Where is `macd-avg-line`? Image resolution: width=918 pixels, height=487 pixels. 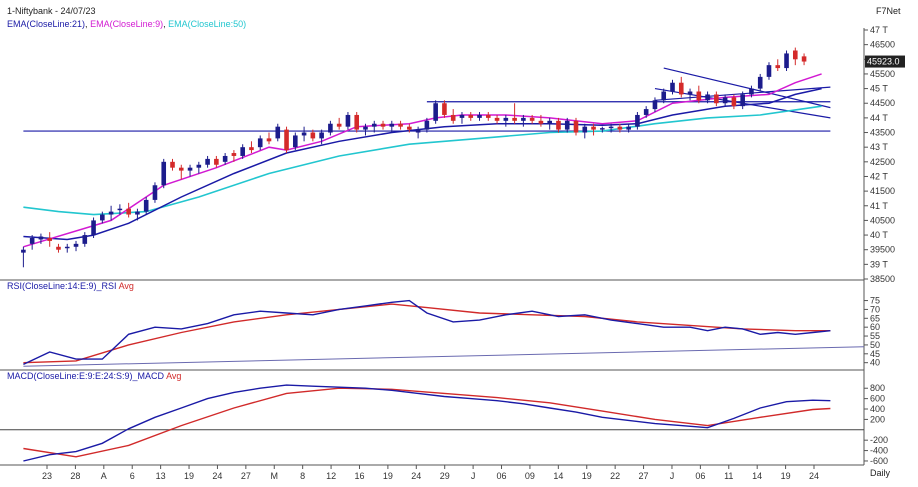 macd-avg-line is located at coordinates (427, 422).